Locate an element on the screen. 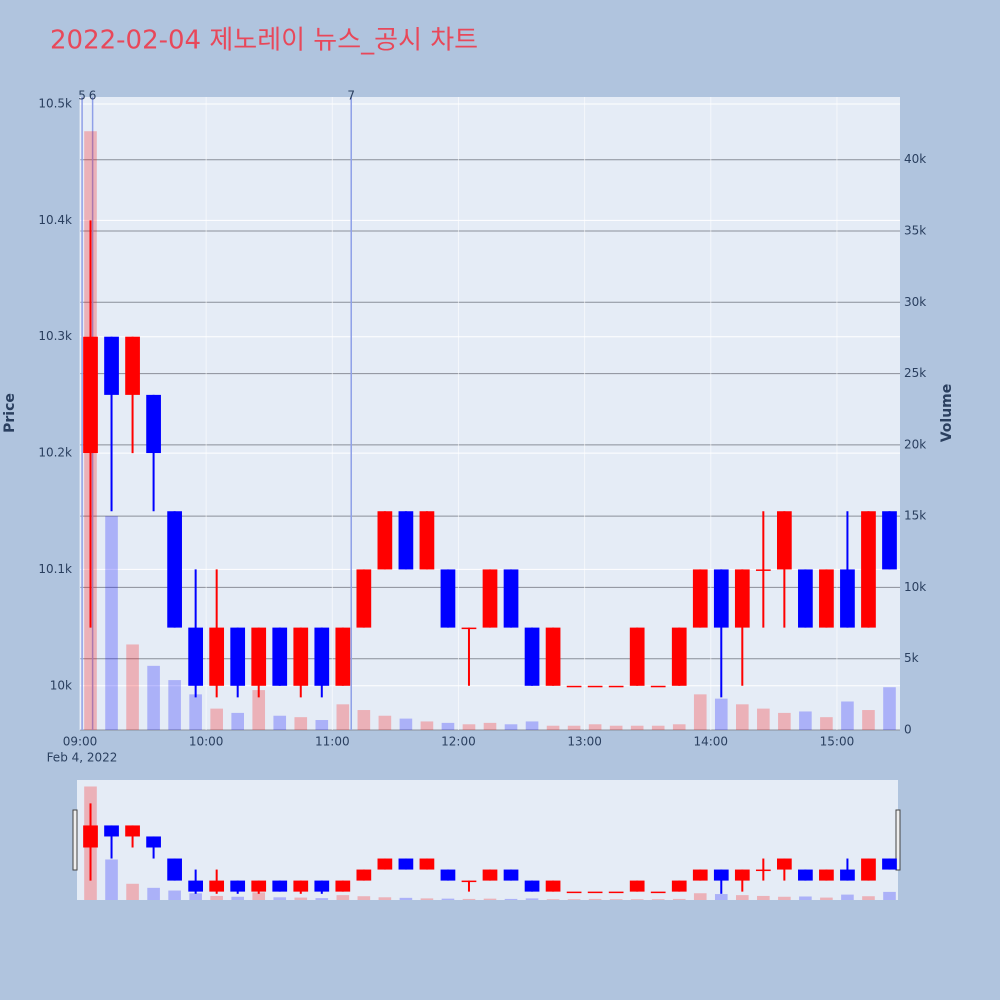  x-tick-label: 14:00 is located at coordinates (710, 742).